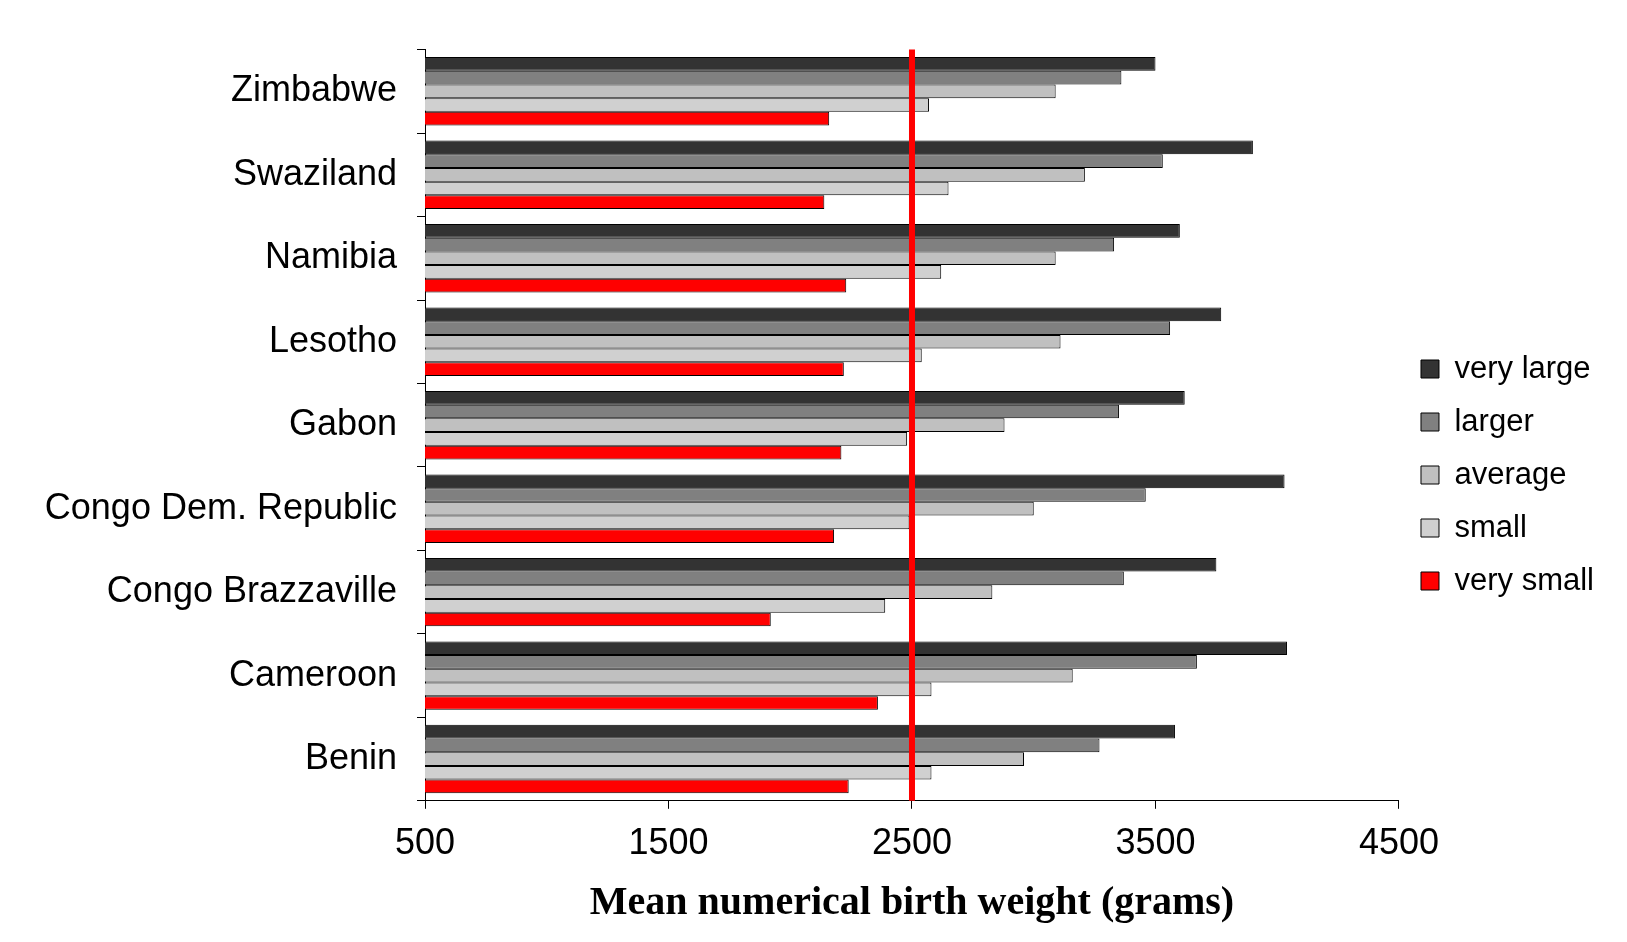 The height and width of the screenshot is (942, 1627). I want to click on y-tick-label: Swaziland, so click(314, 172).